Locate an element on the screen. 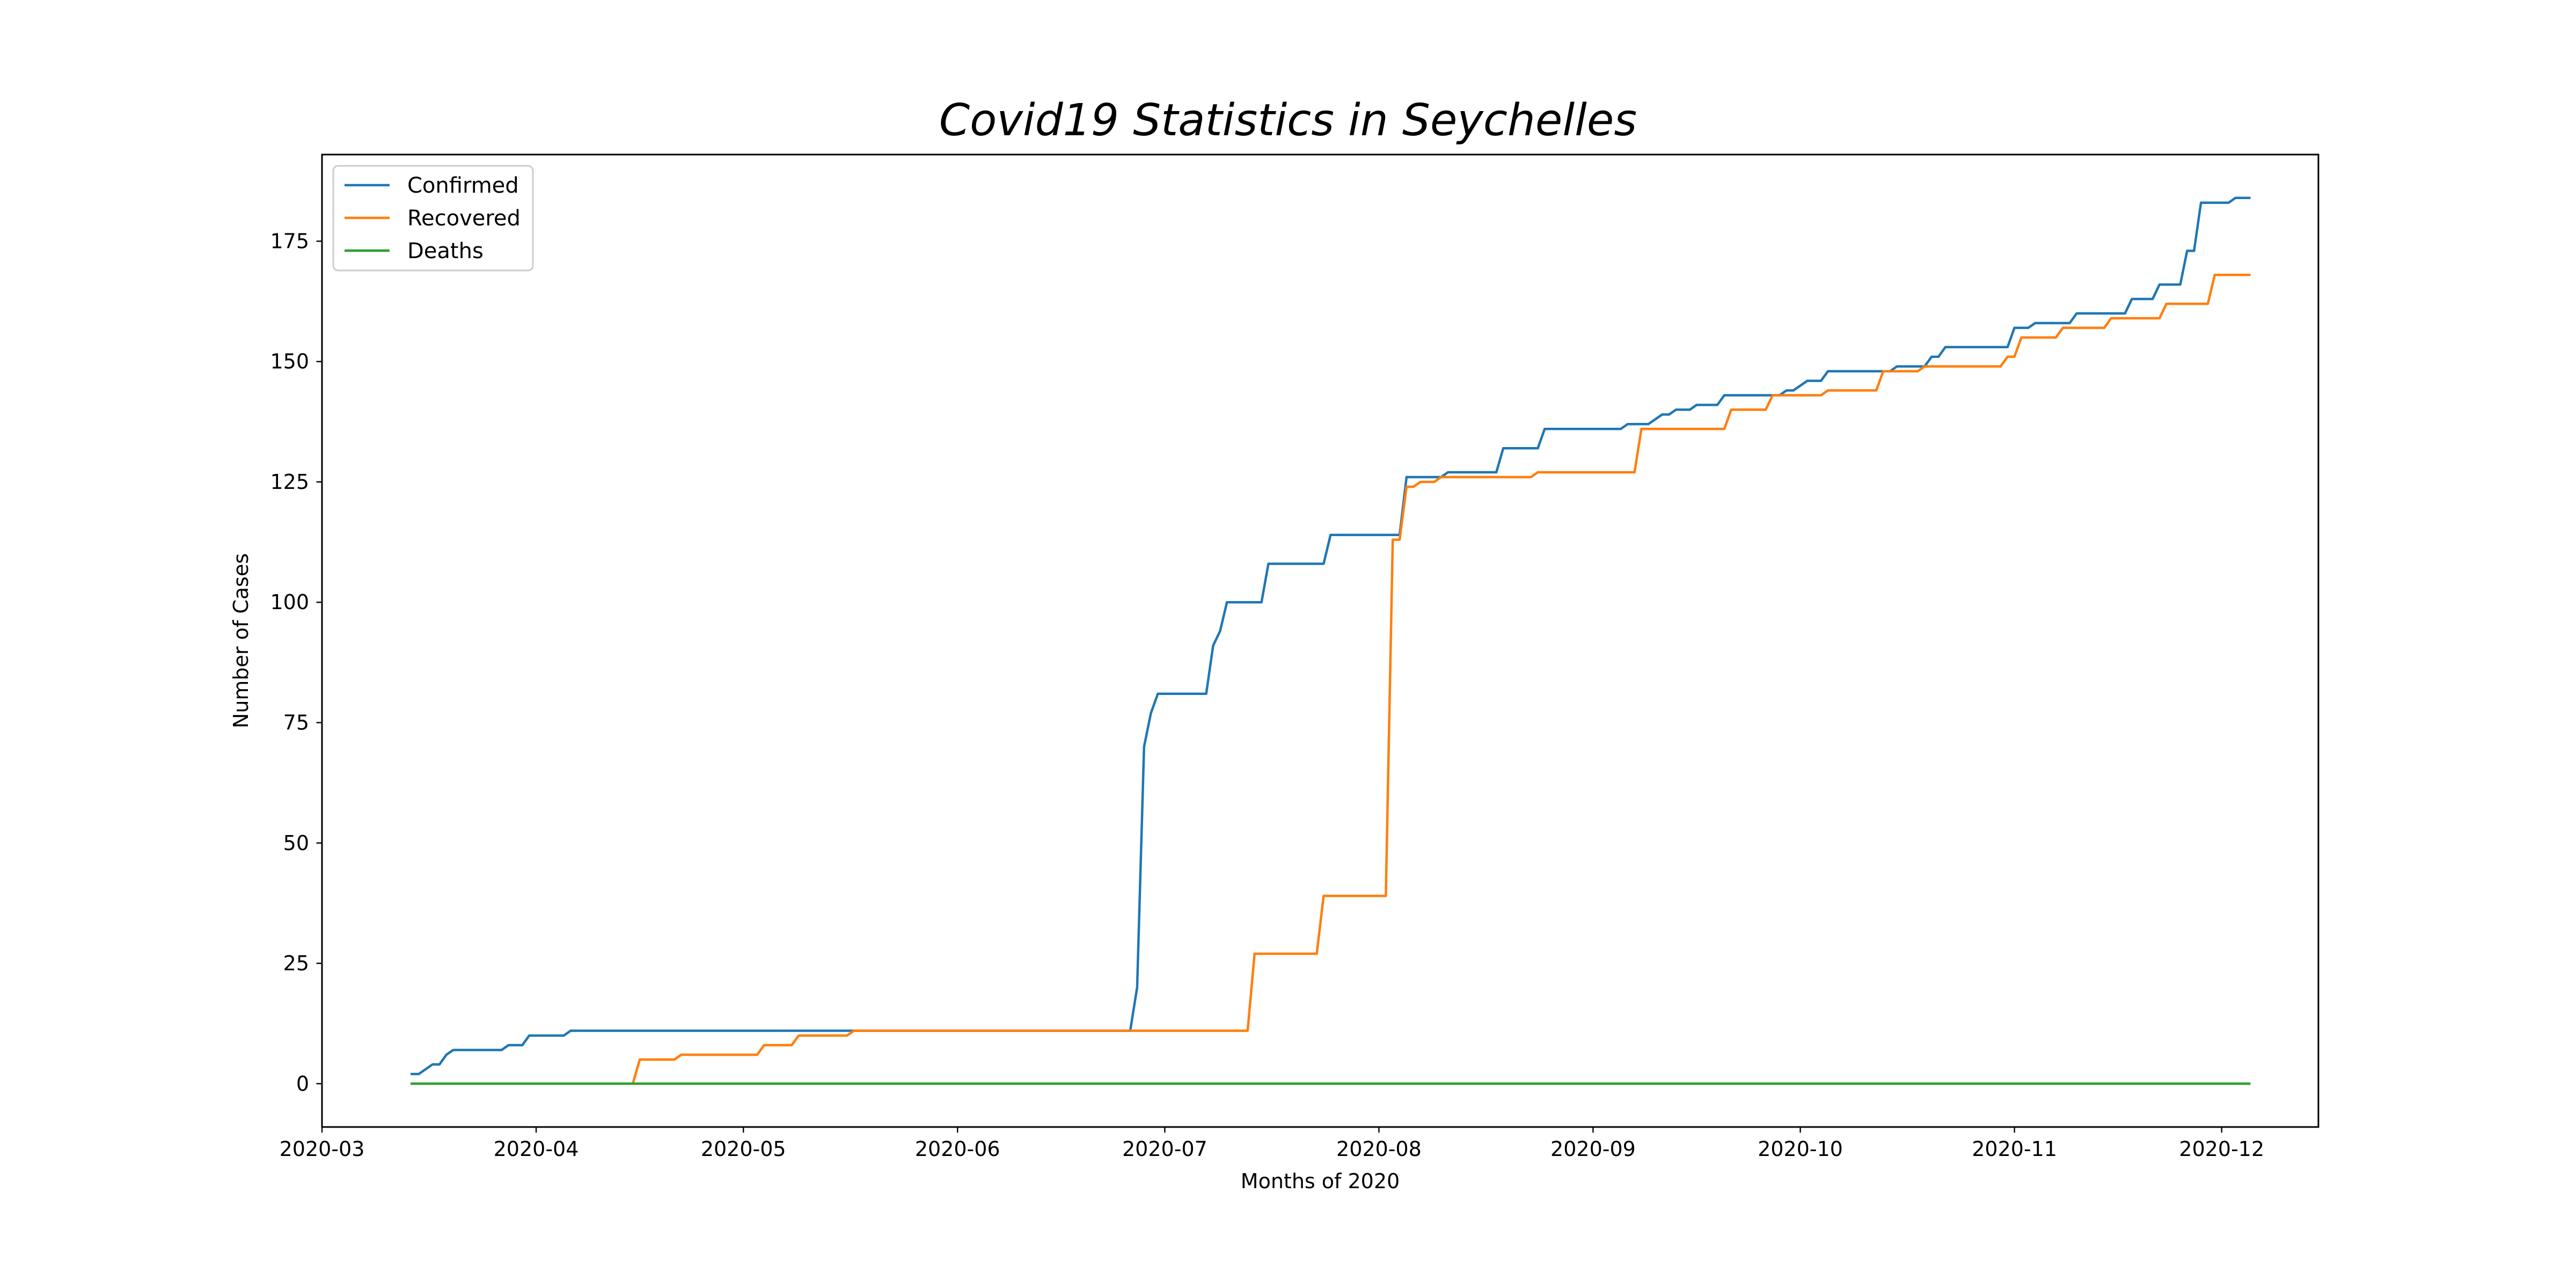 This screenshot has width=2576, height=1288. legend: Confirmed Recovered Deaths is located at coordinates (433, 218).